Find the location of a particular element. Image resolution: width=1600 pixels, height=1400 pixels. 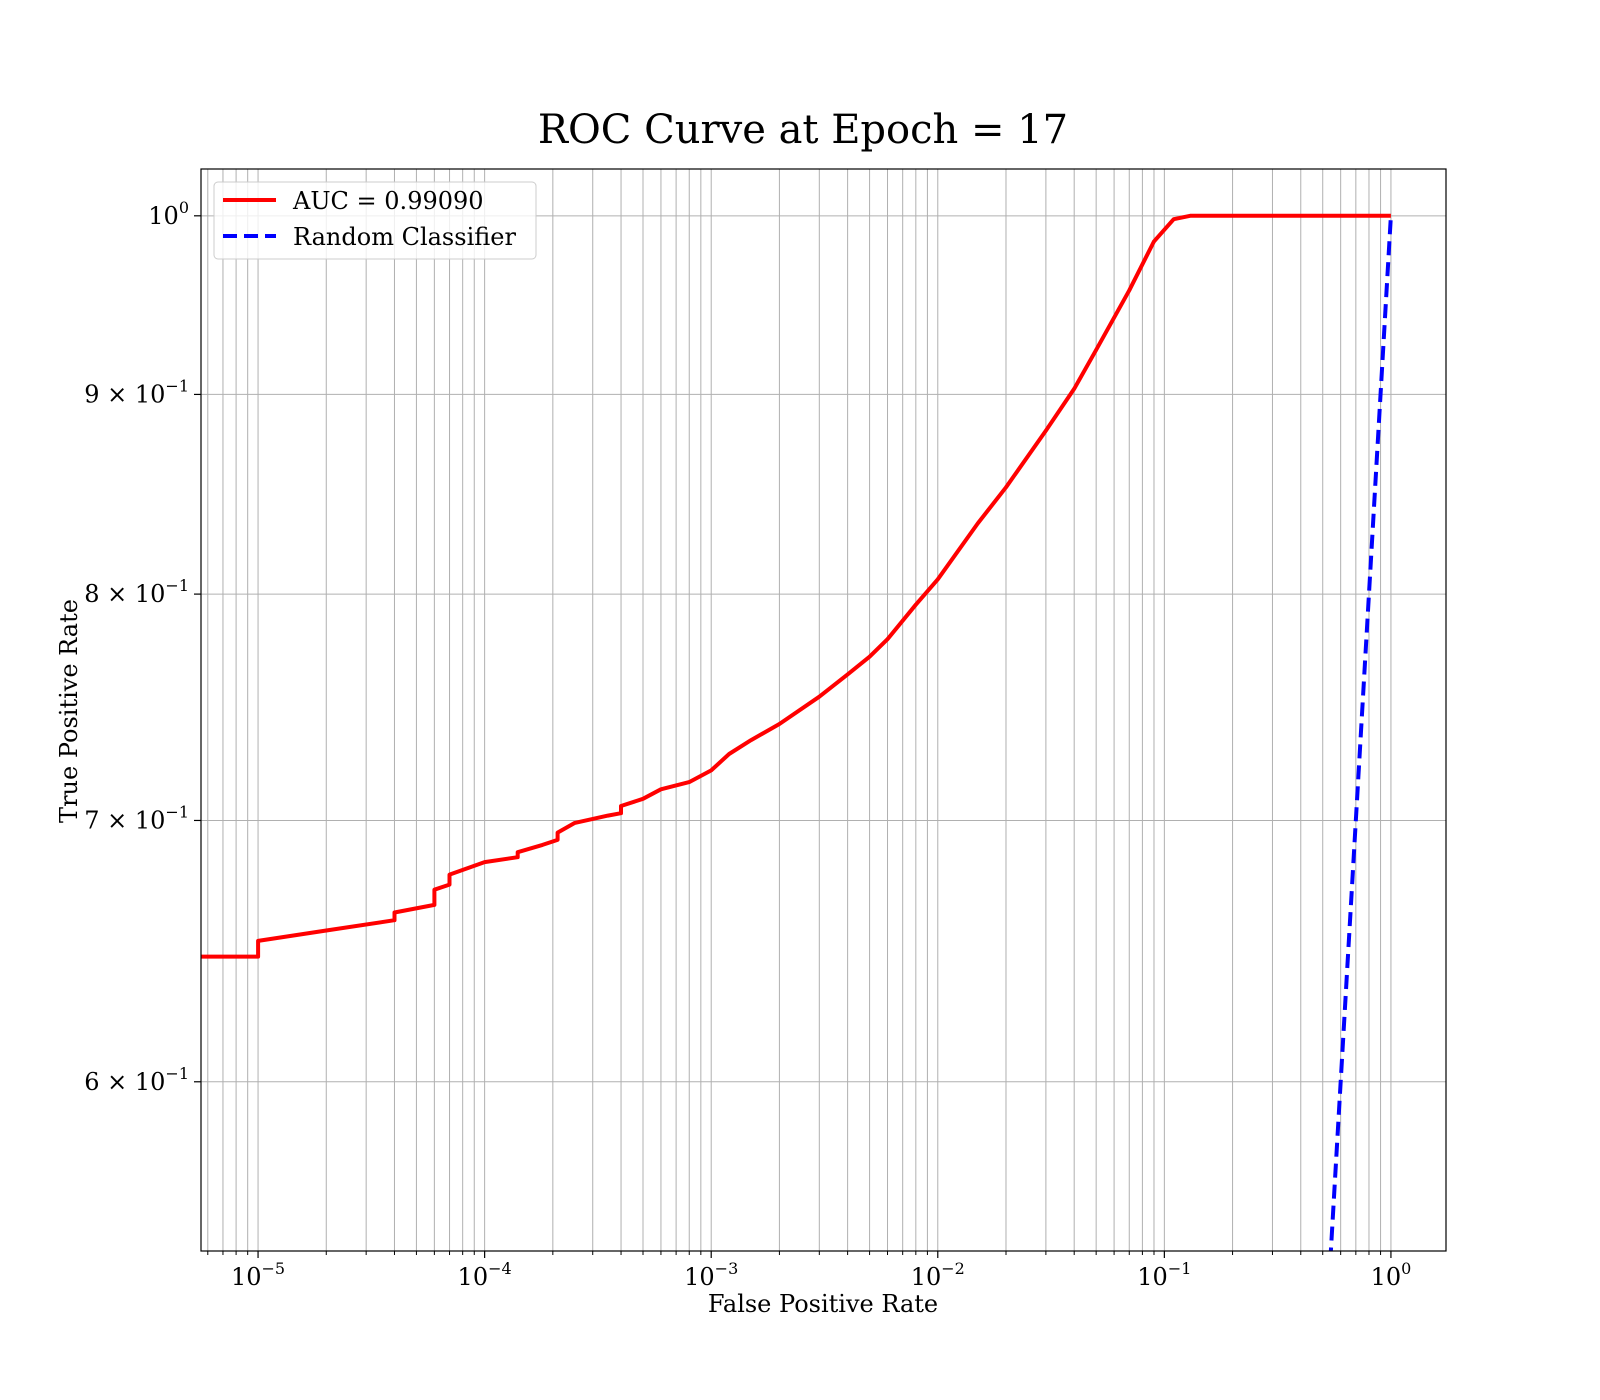

y-tick-label: 9 × 10⁻¹ is located at coordinates (136, 392).